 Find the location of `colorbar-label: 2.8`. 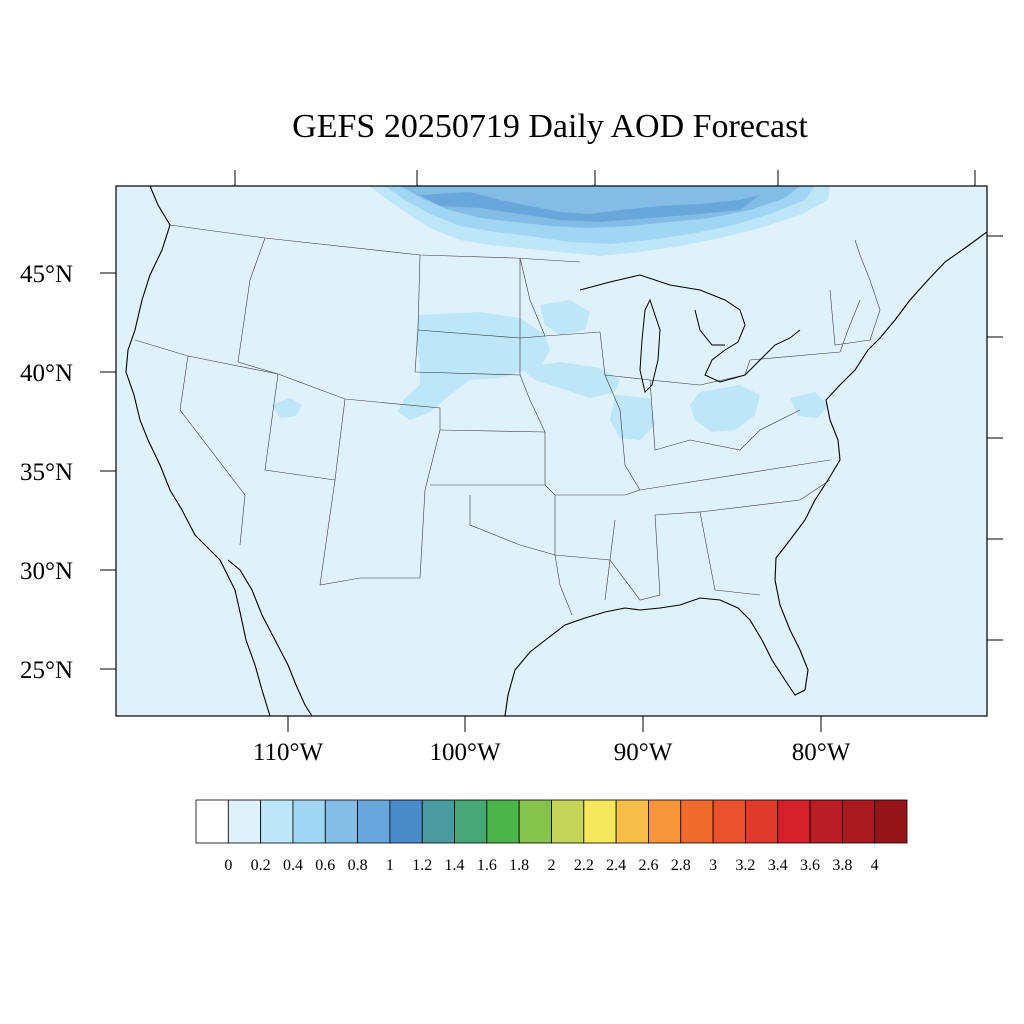

colorbar-label: 2.8 is located at coordinates (681, 865).